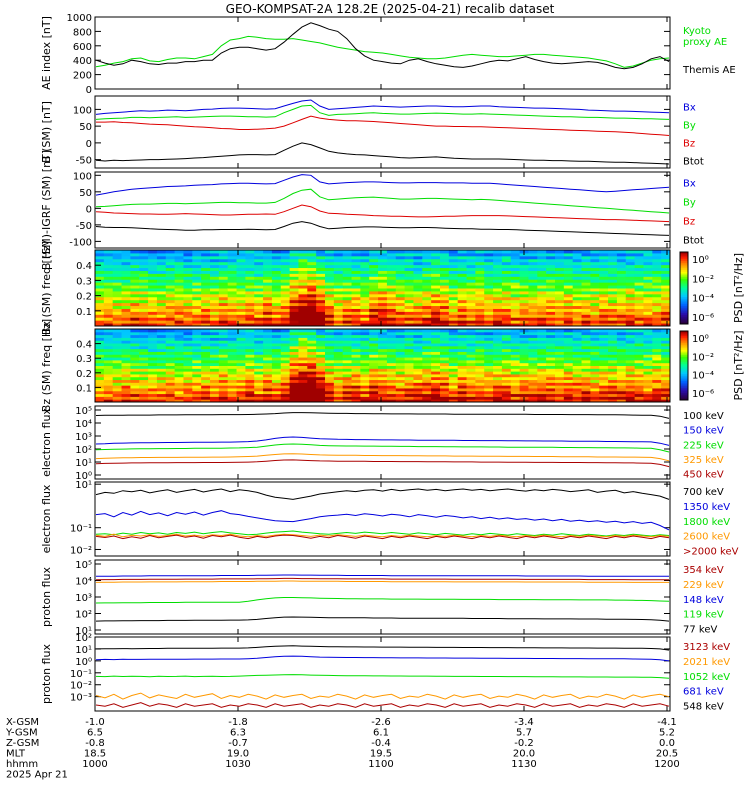 The width and height of the screenshot is (750, 800). I want to click on y-tick-label: 10¹, so click(83, 485).